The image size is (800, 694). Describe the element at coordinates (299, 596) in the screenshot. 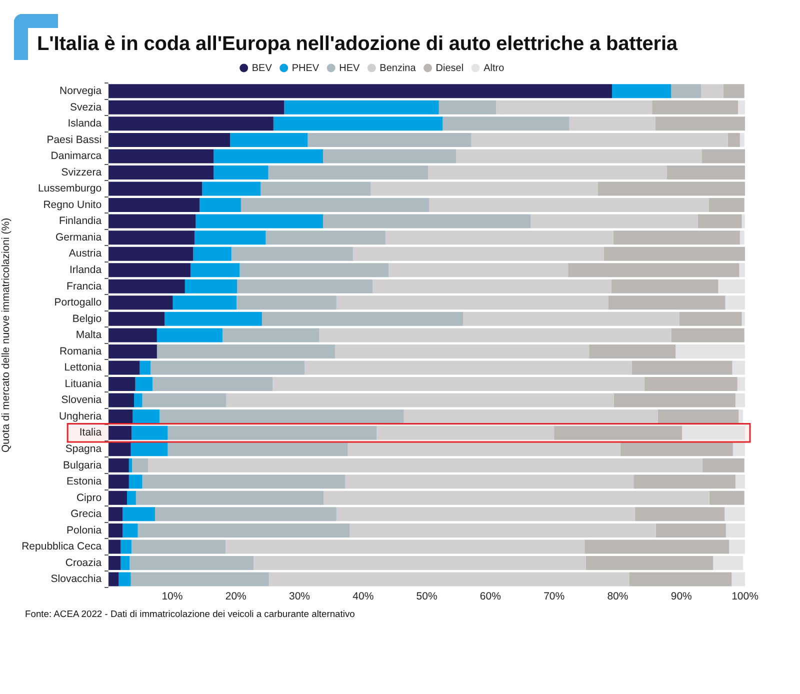

I see `x-tick-label: 30%` at that location.